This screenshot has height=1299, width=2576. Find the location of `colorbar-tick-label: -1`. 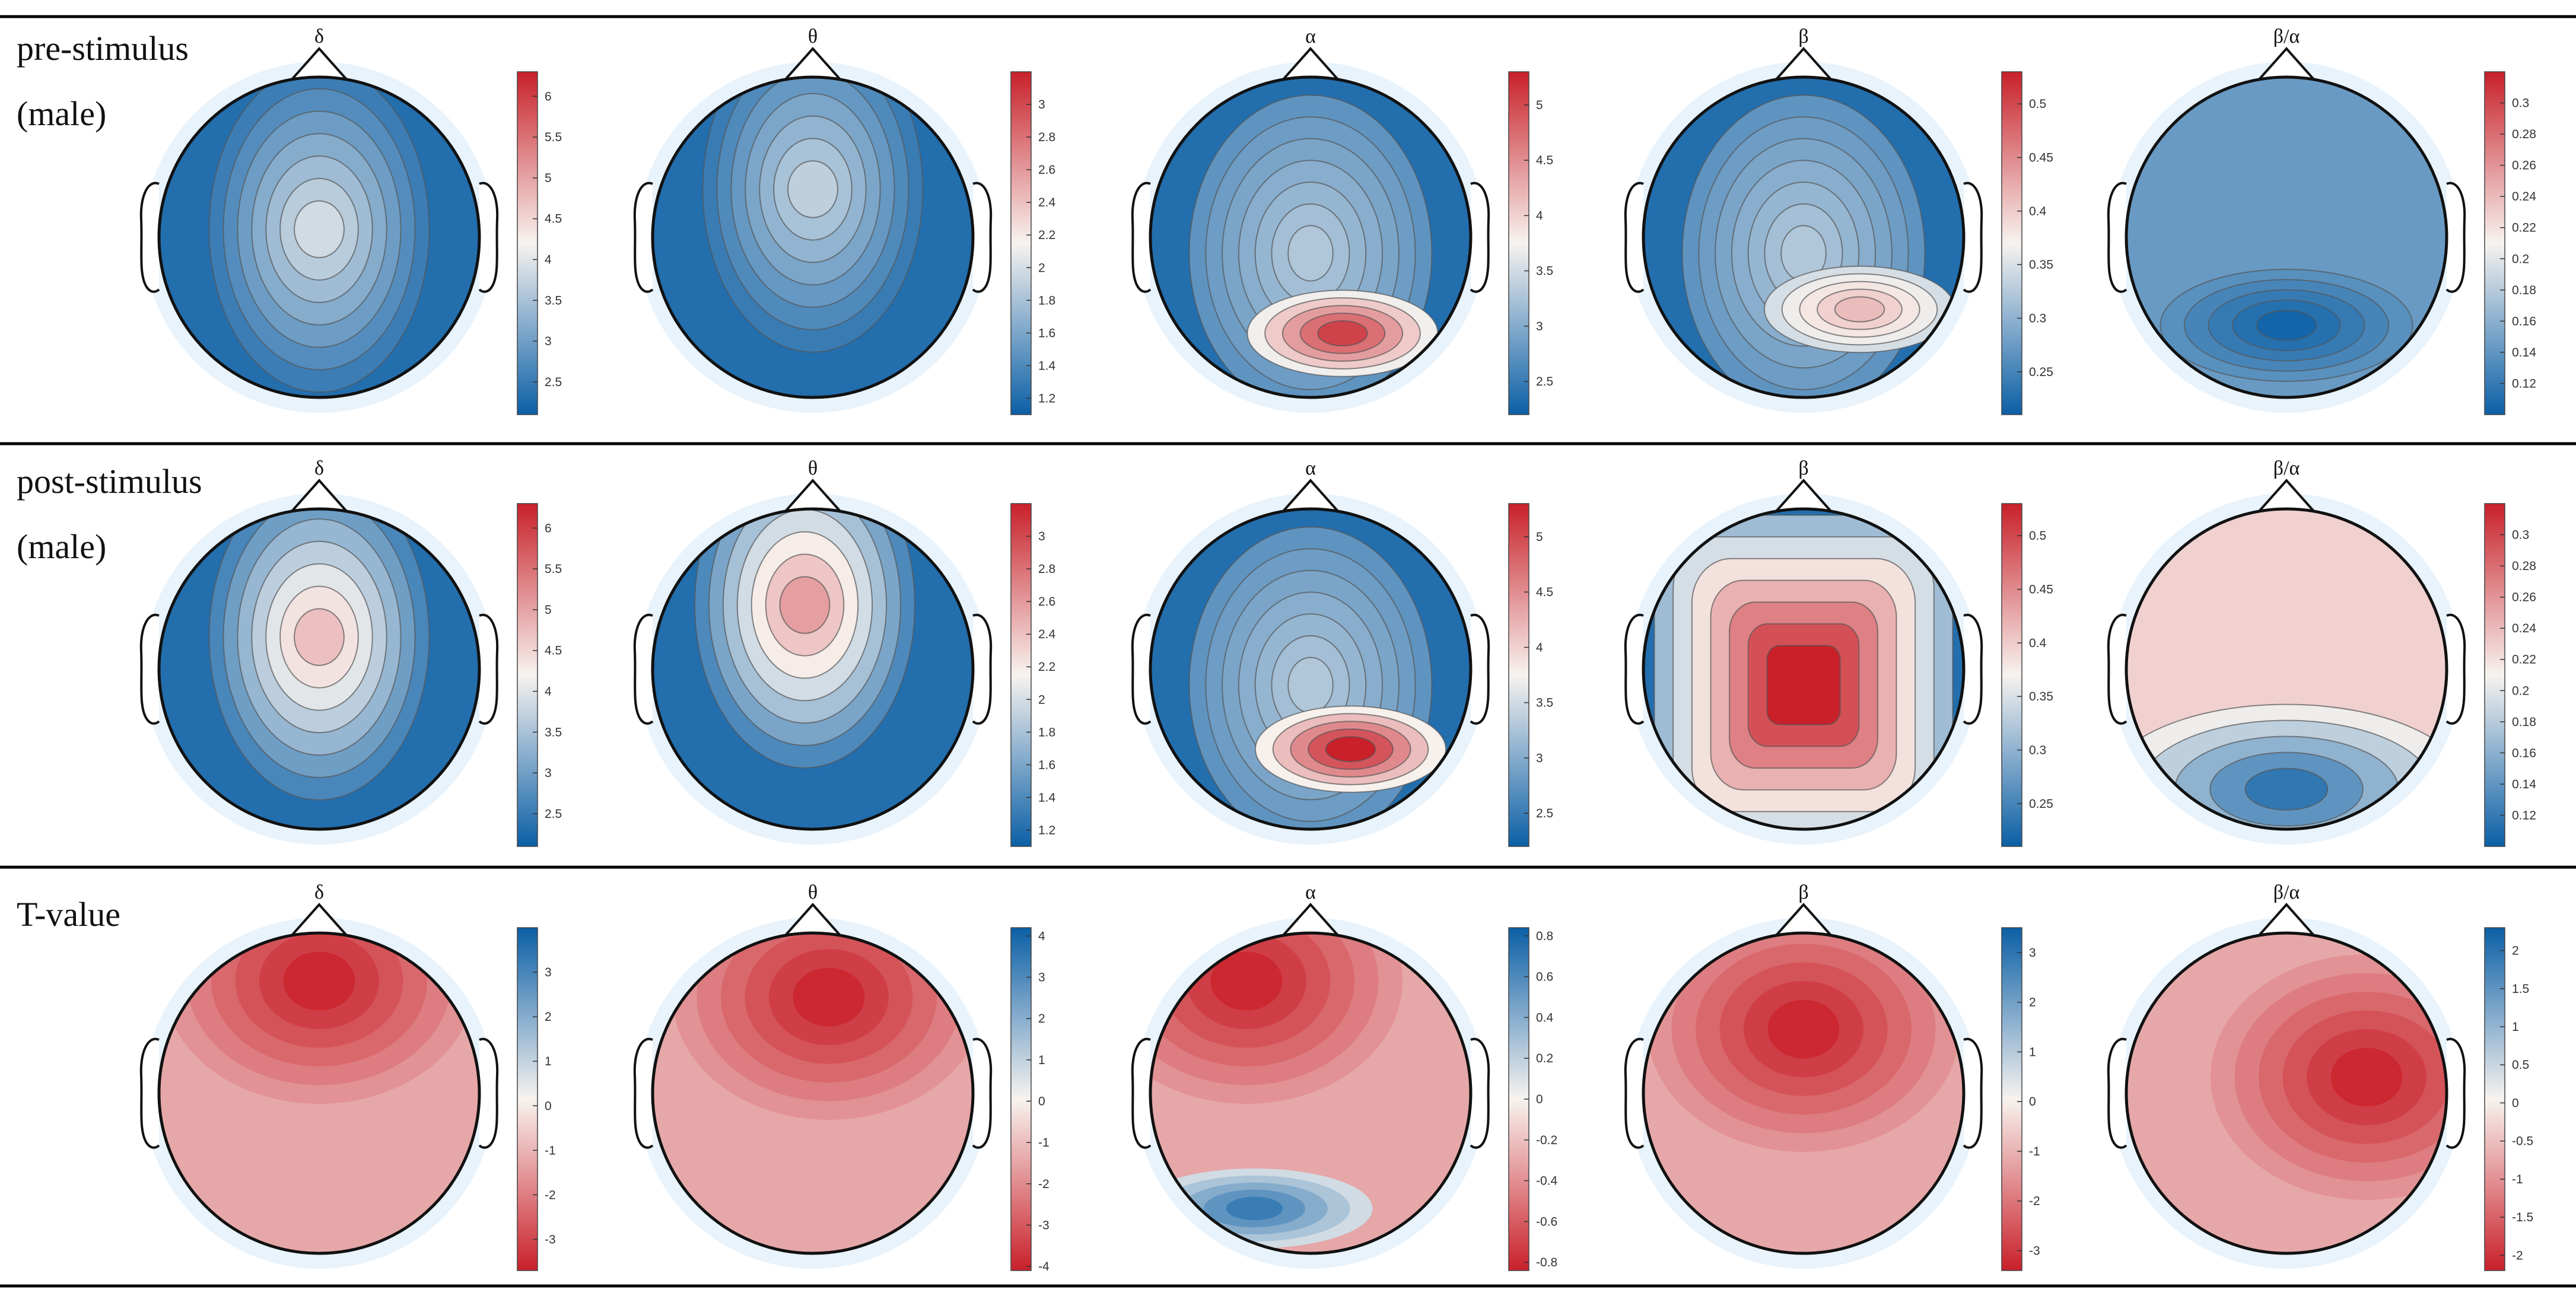

colorbar-tick-label: -1 is located at coordinates (1044, 1143).